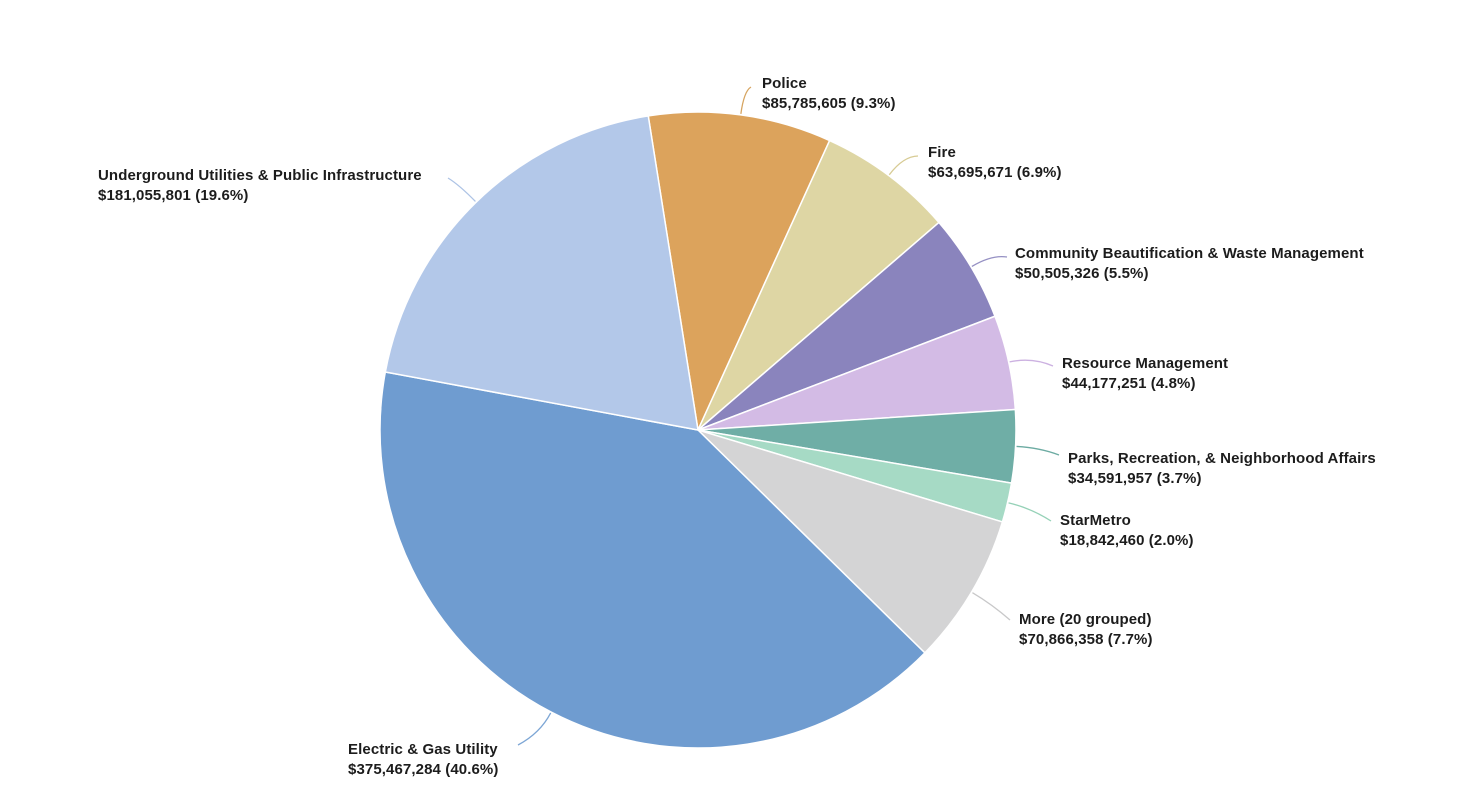 Image resolution: width=1460 pixels, height=792 pixels. I want to click on slice-name: Police, so click(784, 83).